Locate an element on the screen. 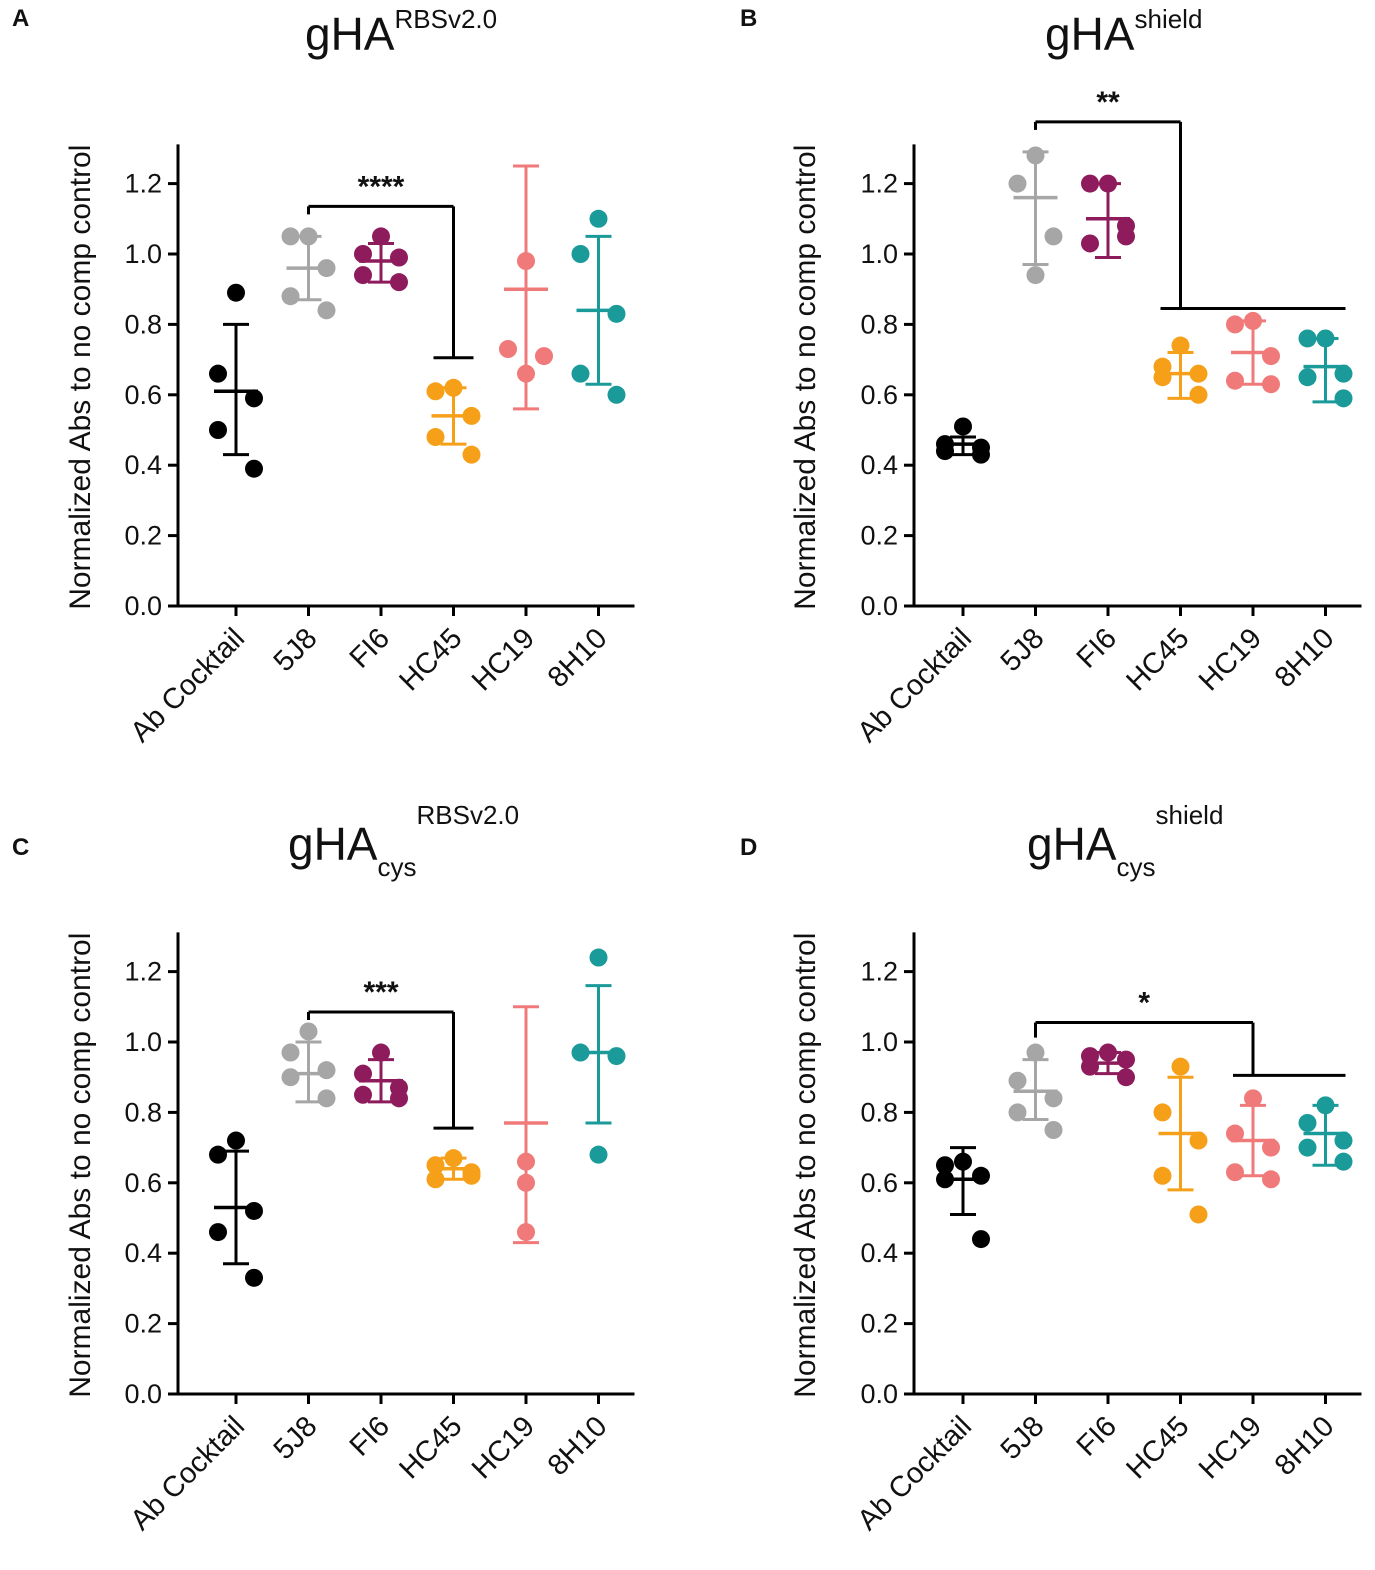 The image size is (1375, 1570). significance-bracket: *** is located at coordinates (390, 1053).